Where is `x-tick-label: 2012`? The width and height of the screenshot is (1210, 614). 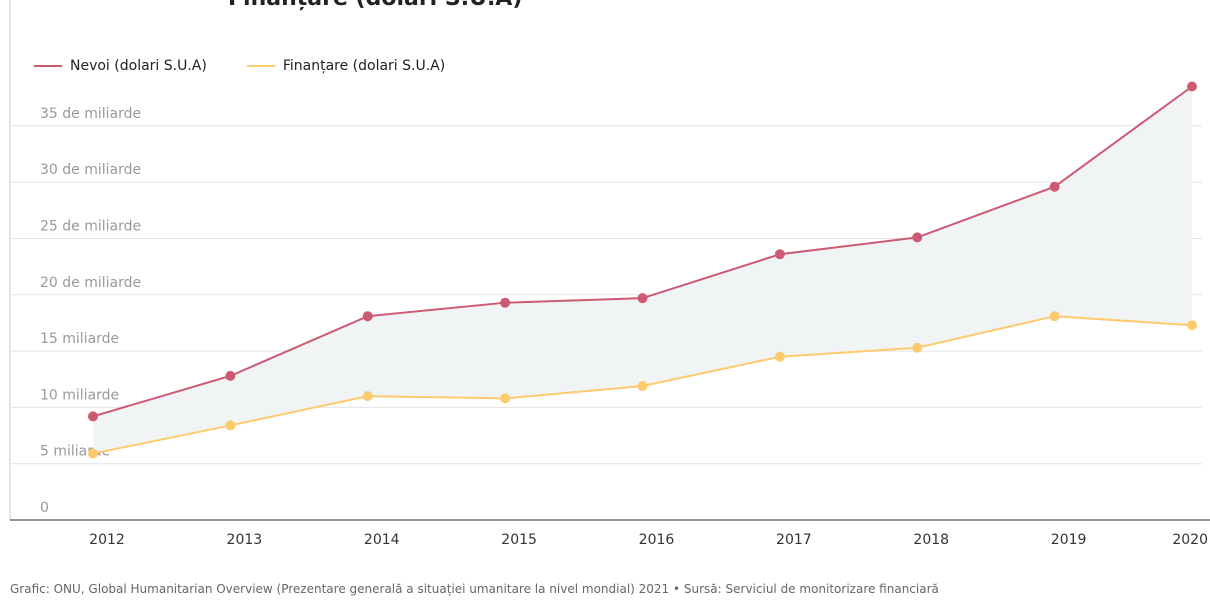 x-tick-label: 2012 is located at coordinates (107, 540).